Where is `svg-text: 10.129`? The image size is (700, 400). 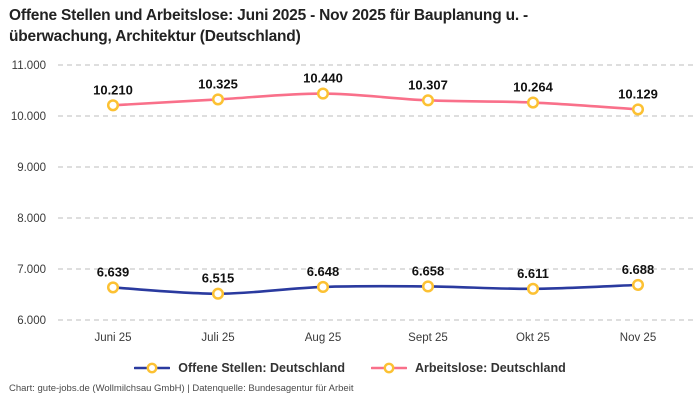
svg-text: 10.129 is located at coordinates (638, 93).